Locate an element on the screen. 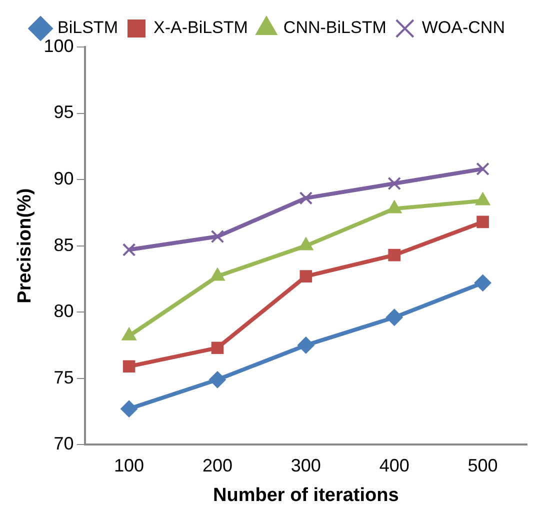 Image resolution: width=557 pixels, height=521 pixels. y-tick-label: 80 is located at coordinates (64, 311).